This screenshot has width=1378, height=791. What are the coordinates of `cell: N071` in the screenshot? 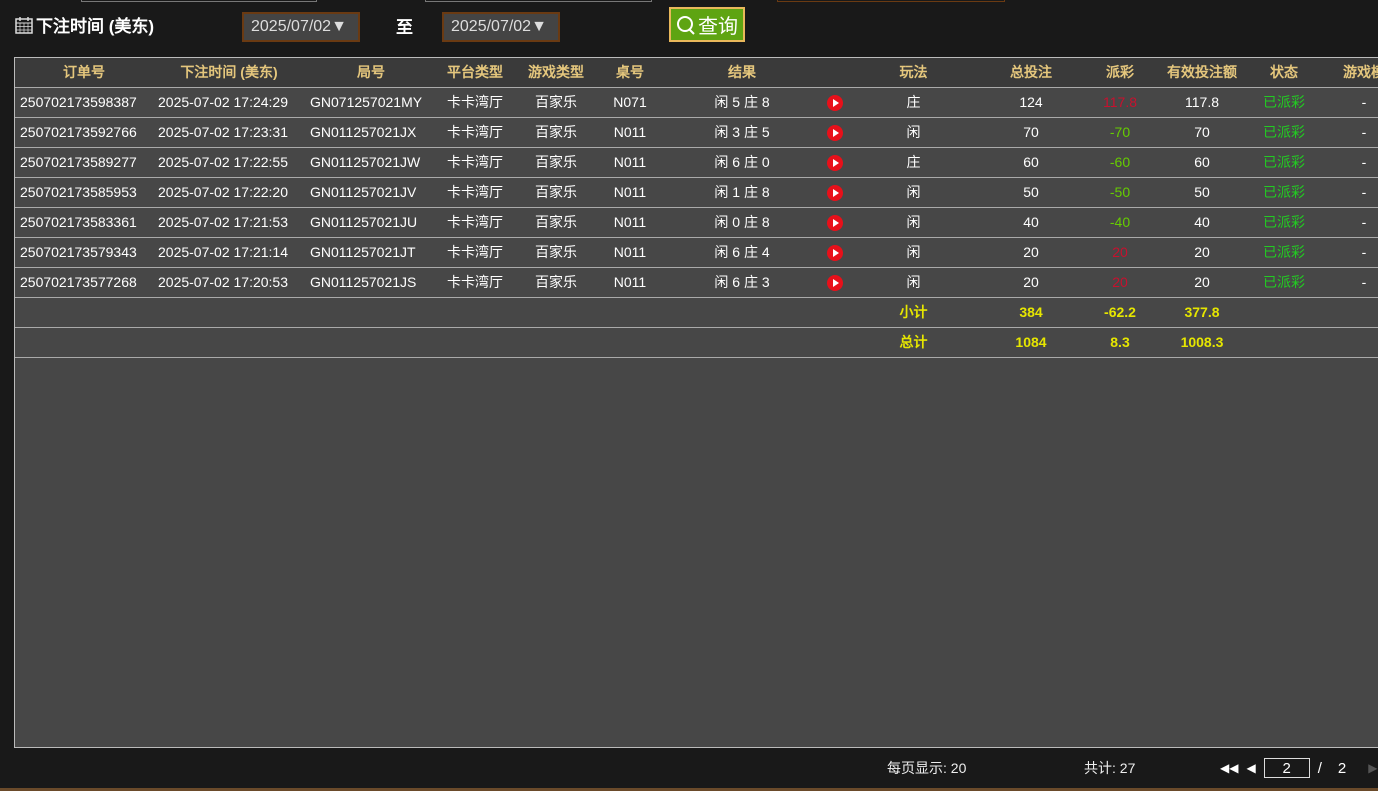 It's located at (630, 102).